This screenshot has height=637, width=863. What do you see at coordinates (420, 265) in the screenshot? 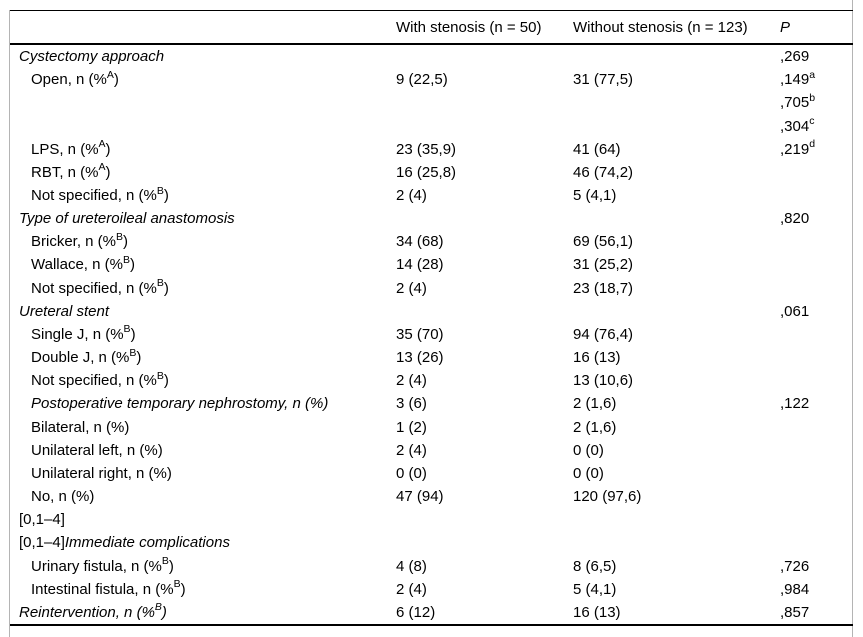
I see `cell-with-stenosis: 14 (28)` at bounding box center [420, 265].